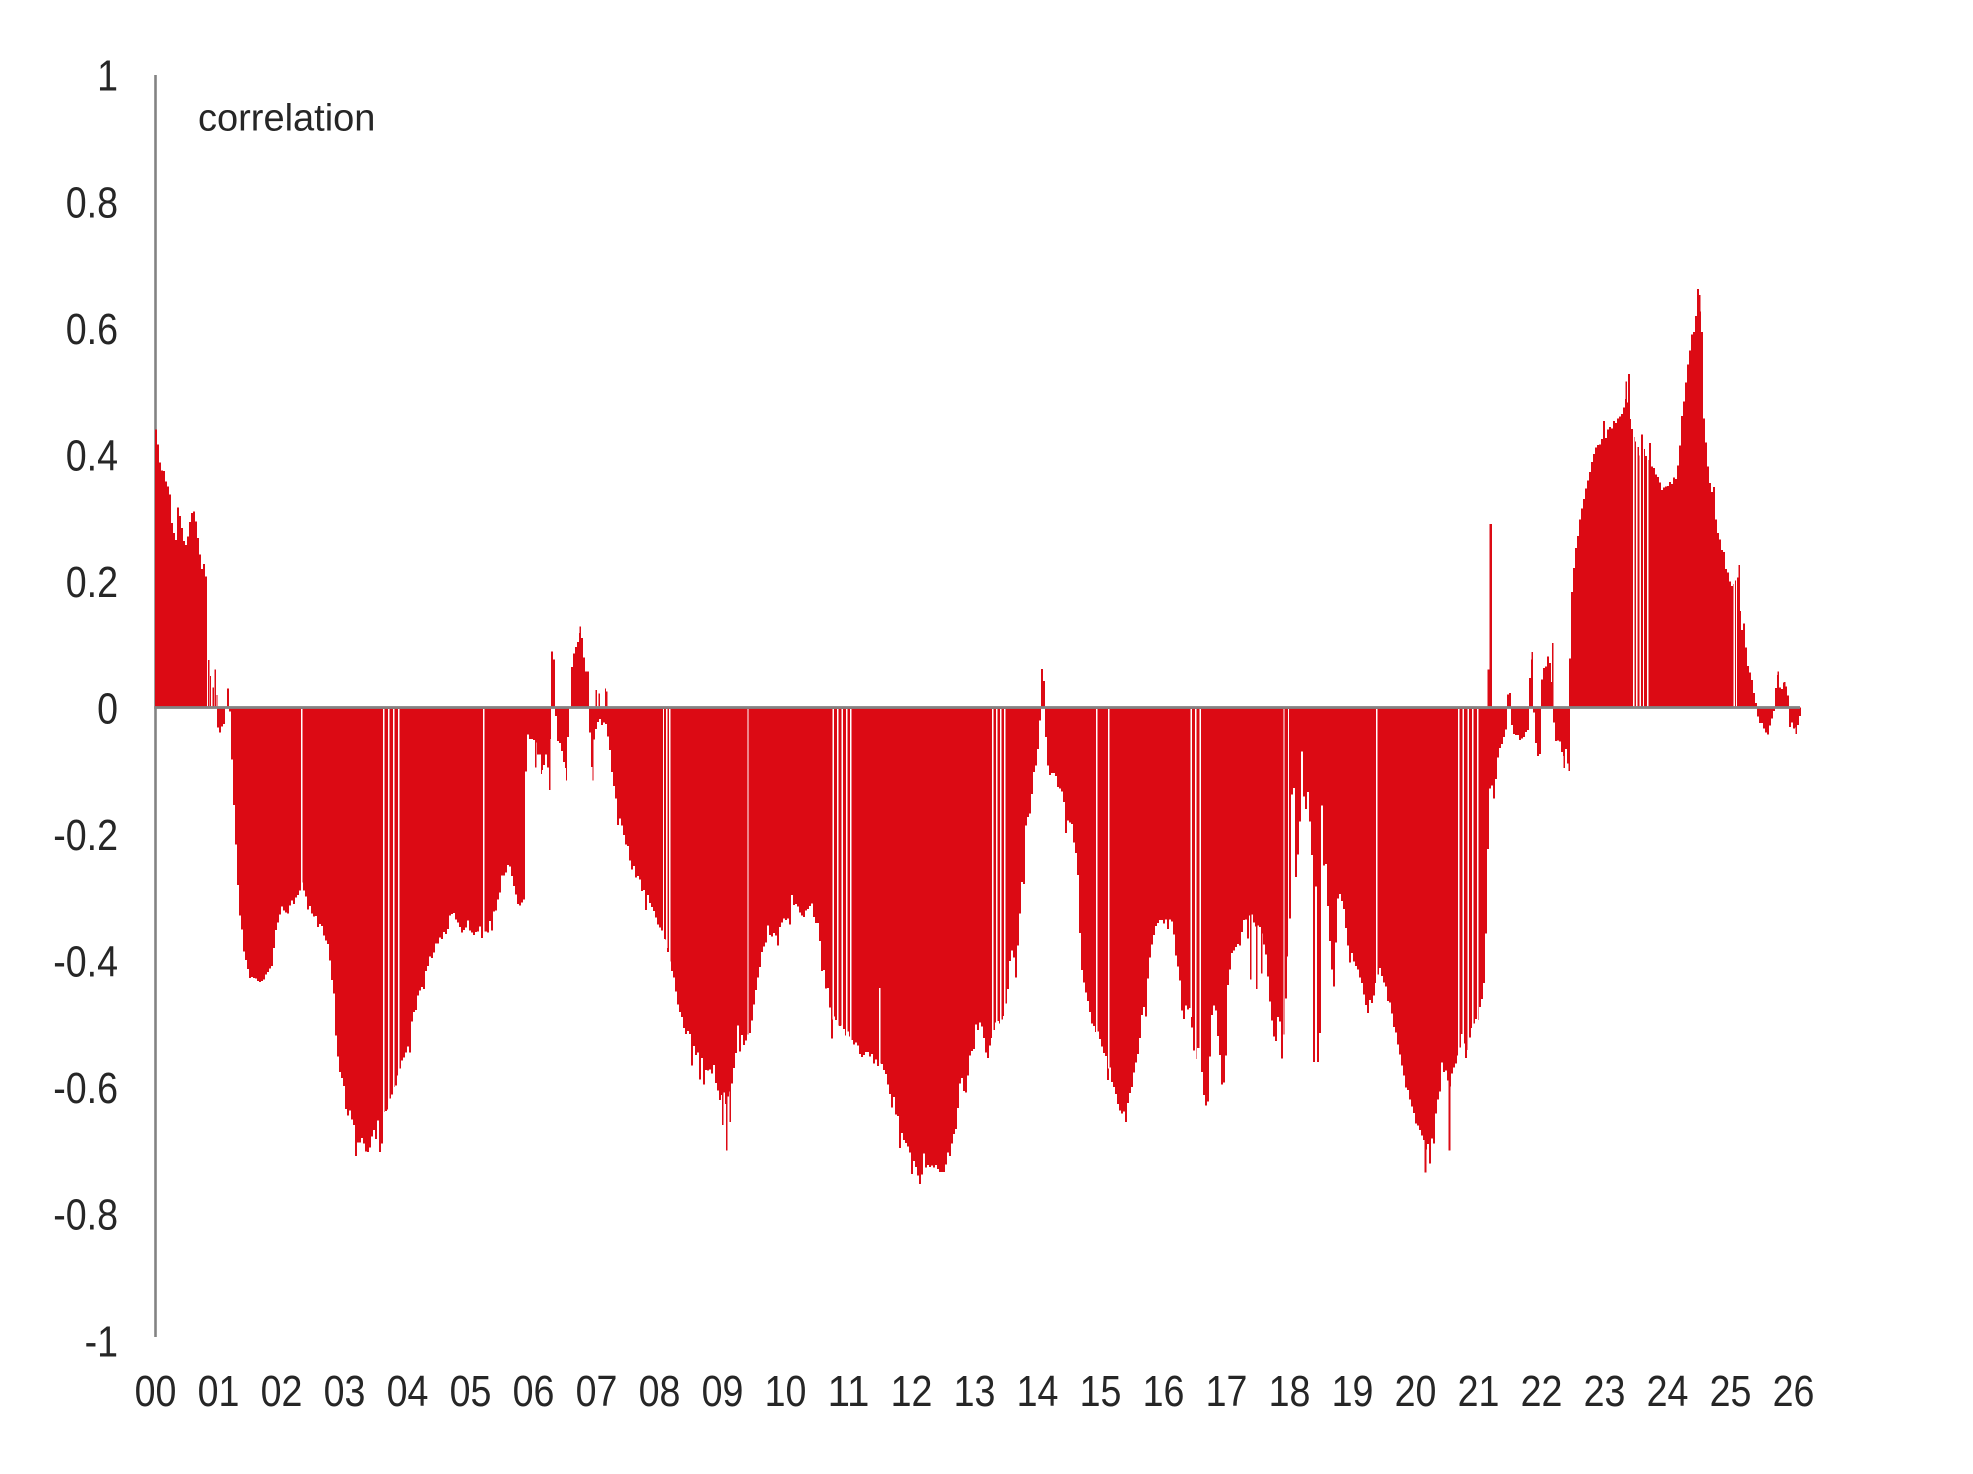  What do you see at coordinates (92, 455) in the screenshot?
I see `svg-text: 0.4` at bounding box center [92, 455].